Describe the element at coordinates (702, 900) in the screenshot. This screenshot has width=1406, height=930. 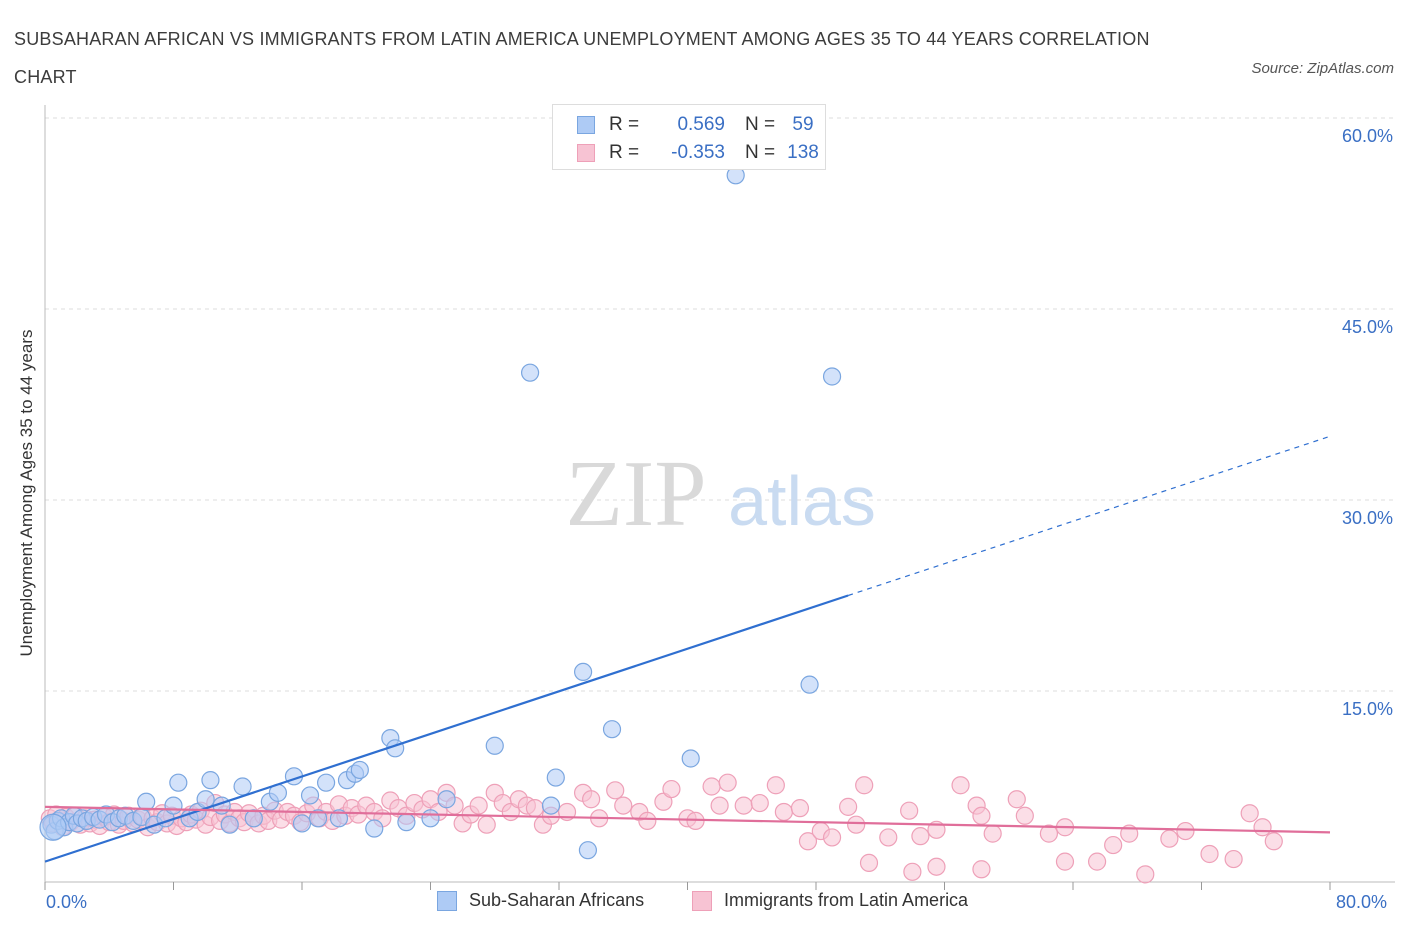
I see `bottom-legend-swatch-latin-america` at that location.